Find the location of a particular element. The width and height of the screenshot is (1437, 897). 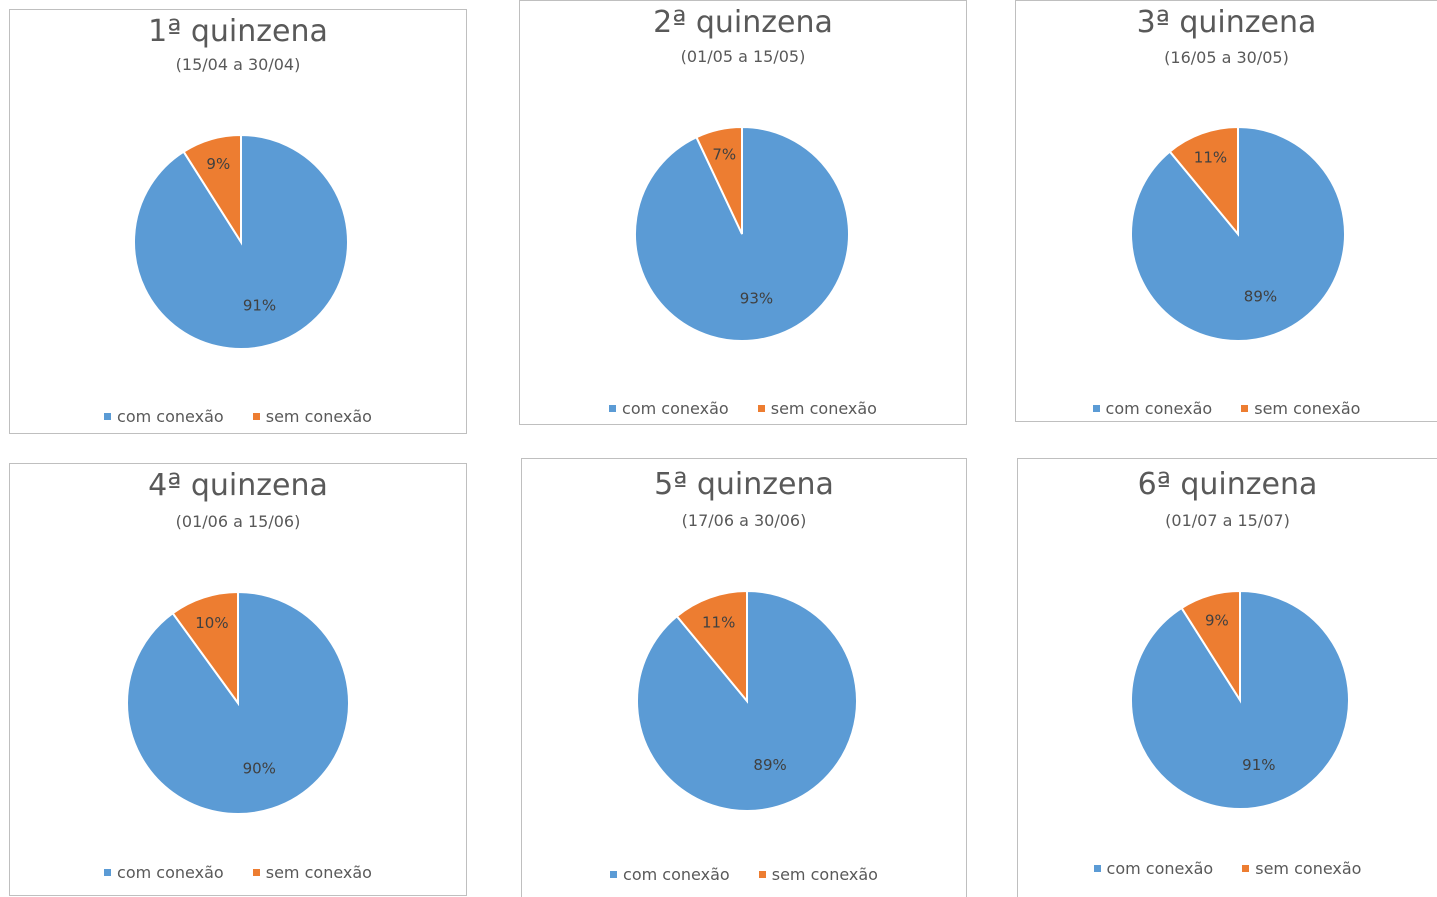

chart-subtitle: (17/06 a 30/06) is located at coordinates (744, 520).